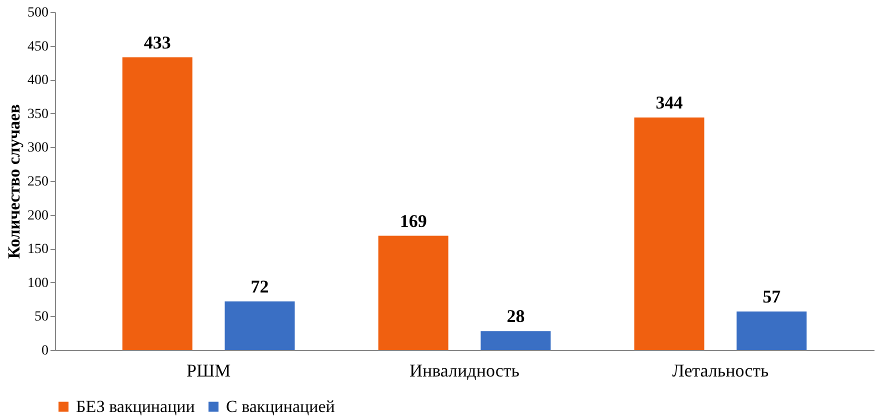 Image resolution: width=879 pixels, height=420 pixels. I want to click on legend-label: БЕЗ вакцинации, so click(135, 406).